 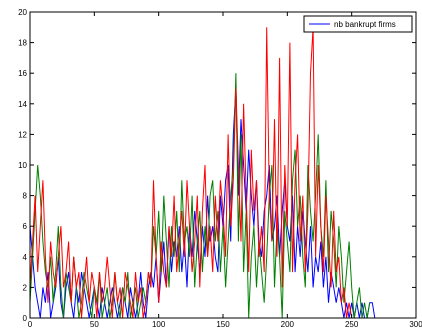 What do you see at coordinates (25, 318) in the screenshot?
I see `y-tick-label: 0` at bounding box center [25, 318].